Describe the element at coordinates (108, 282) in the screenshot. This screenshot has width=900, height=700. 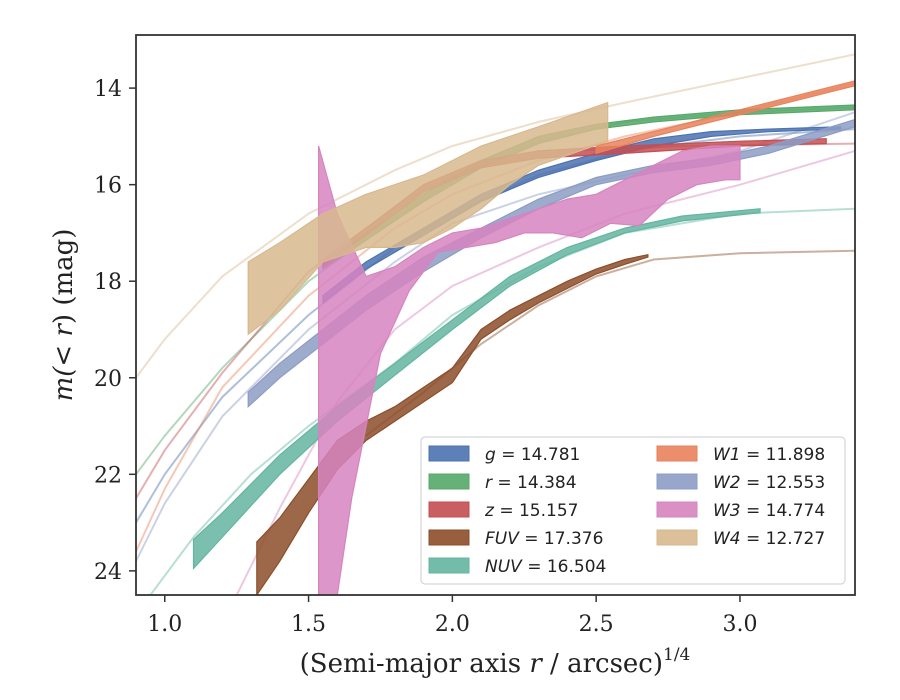
I see `y-tick-label: 18` at that location.